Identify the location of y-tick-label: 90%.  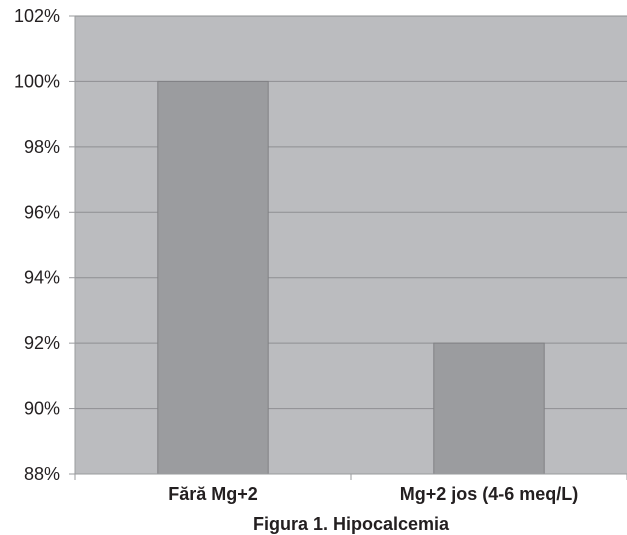
(42, 409).